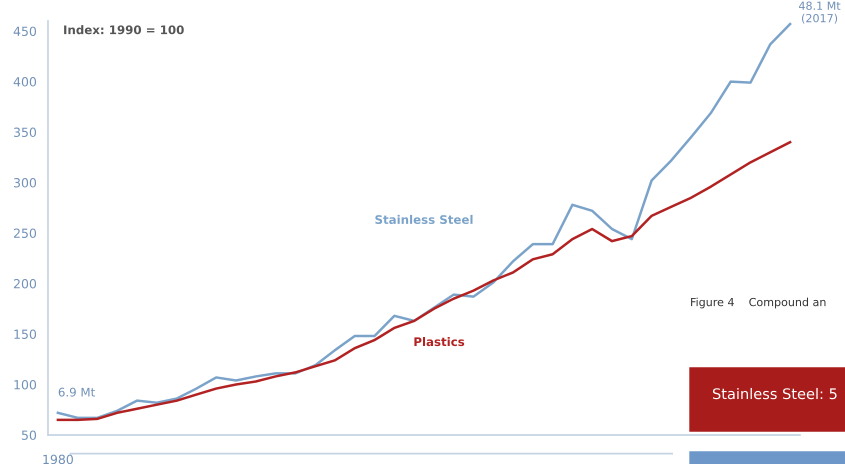 This screenshot has width=845, height=464. What do you see at coordinates (124, 29) in the screenshot?
I see `annotation: Index: 1990 = 100` at bounding box center [124, 29].